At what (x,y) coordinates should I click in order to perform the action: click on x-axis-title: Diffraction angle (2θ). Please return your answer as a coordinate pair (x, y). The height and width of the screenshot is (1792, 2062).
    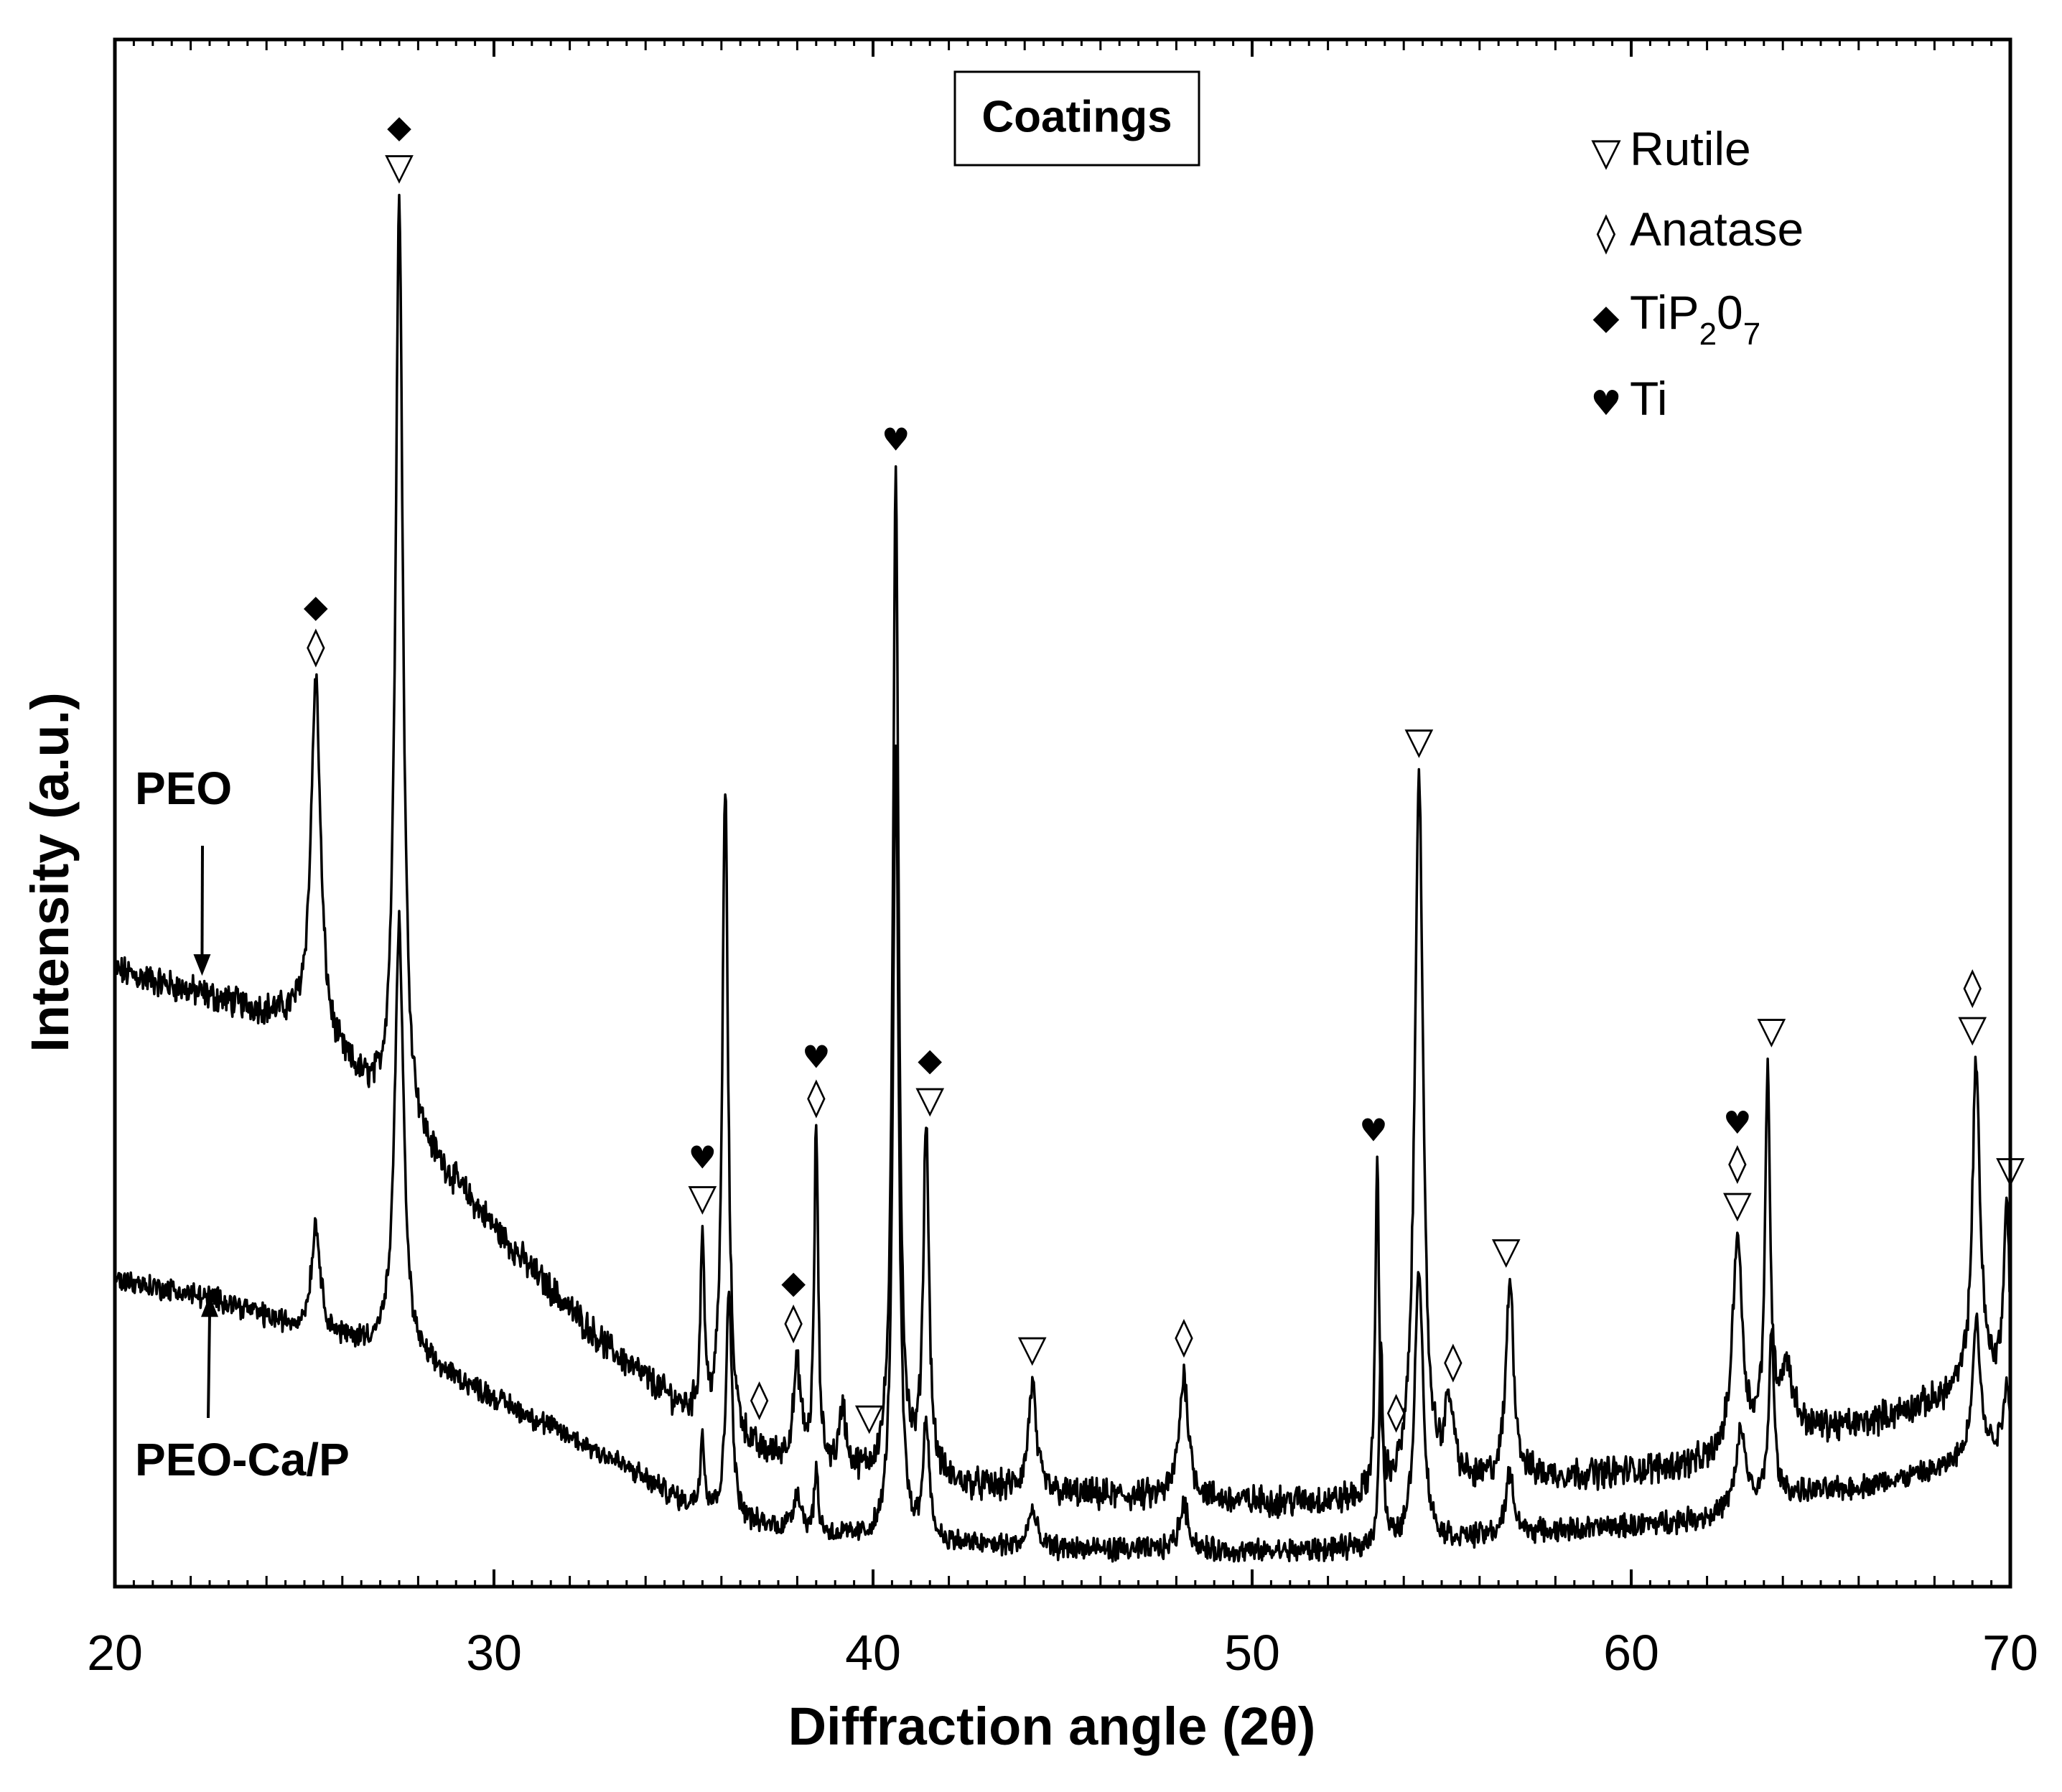
    Looking at the image, I should click on (1052, 1726).